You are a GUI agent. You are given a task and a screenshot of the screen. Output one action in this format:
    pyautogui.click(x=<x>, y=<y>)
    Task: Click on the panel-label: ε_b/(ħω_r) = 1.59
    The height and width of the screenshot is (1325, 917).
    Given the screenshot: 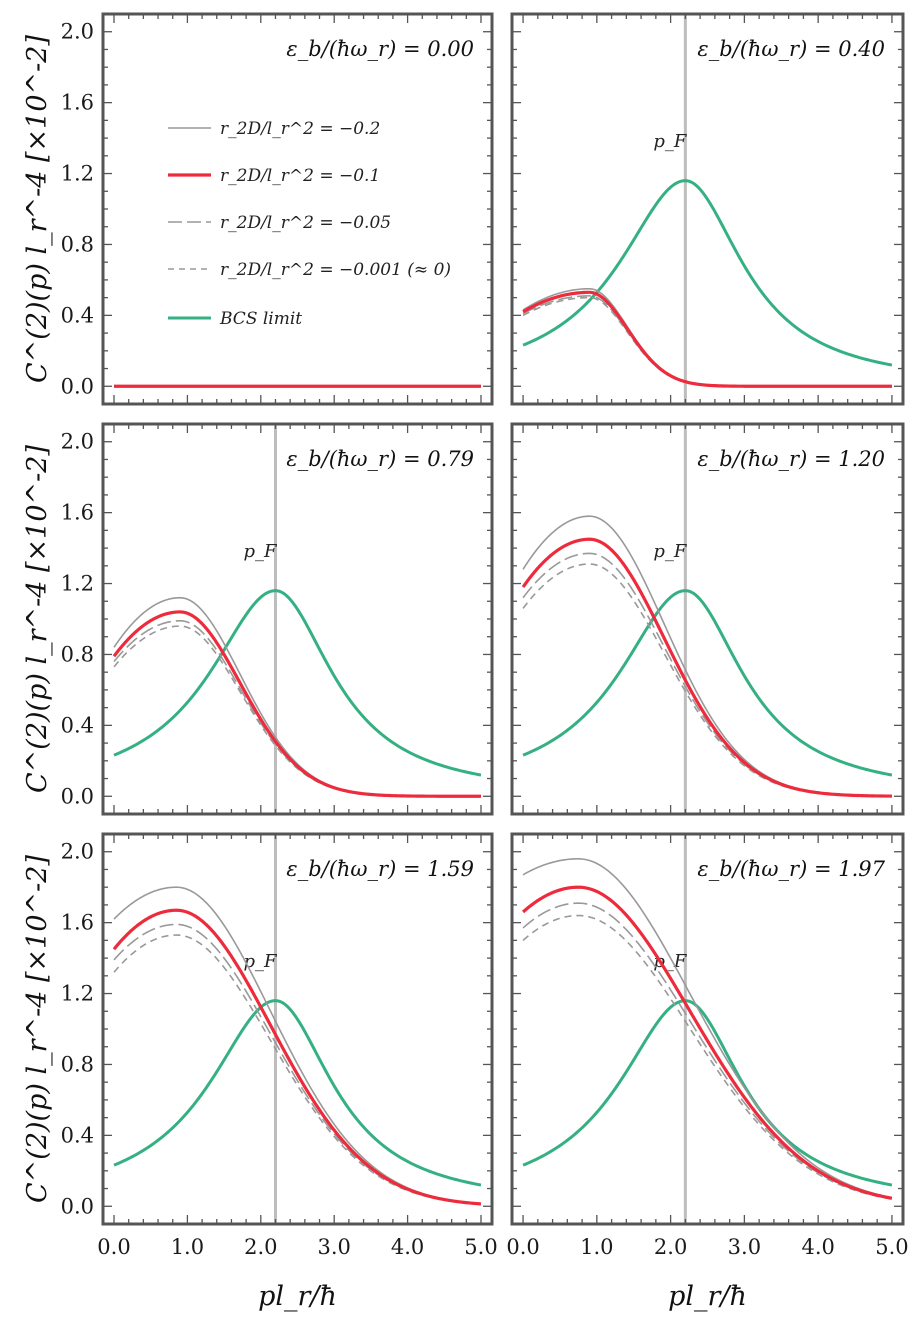 What is the action you would take?
    pyautogui.click(x=380, y=869)
    